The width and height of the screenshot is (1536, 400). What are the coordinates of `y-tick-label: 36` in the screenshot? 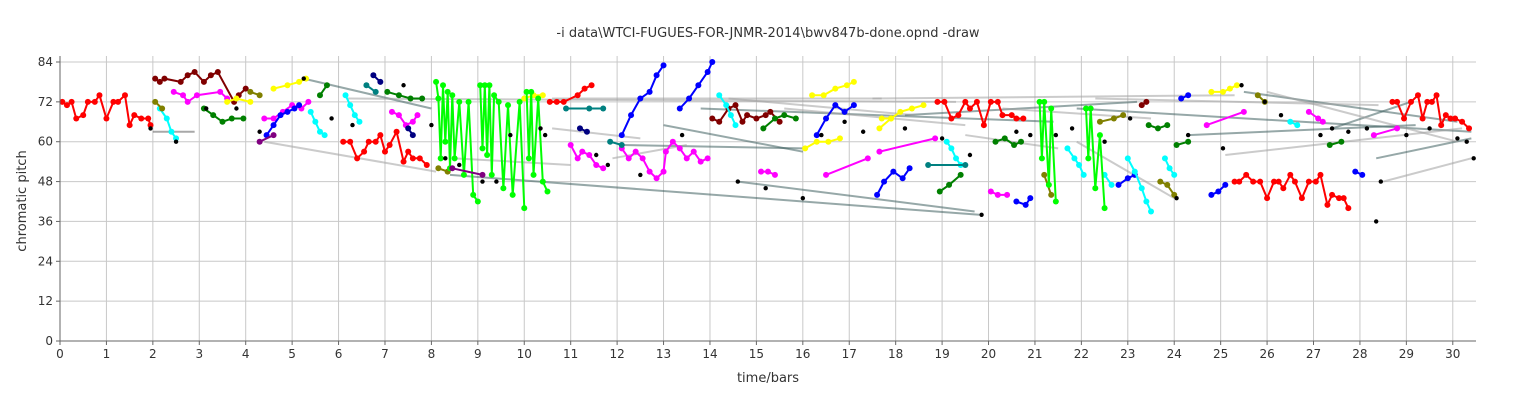 It's located at (45, 221).